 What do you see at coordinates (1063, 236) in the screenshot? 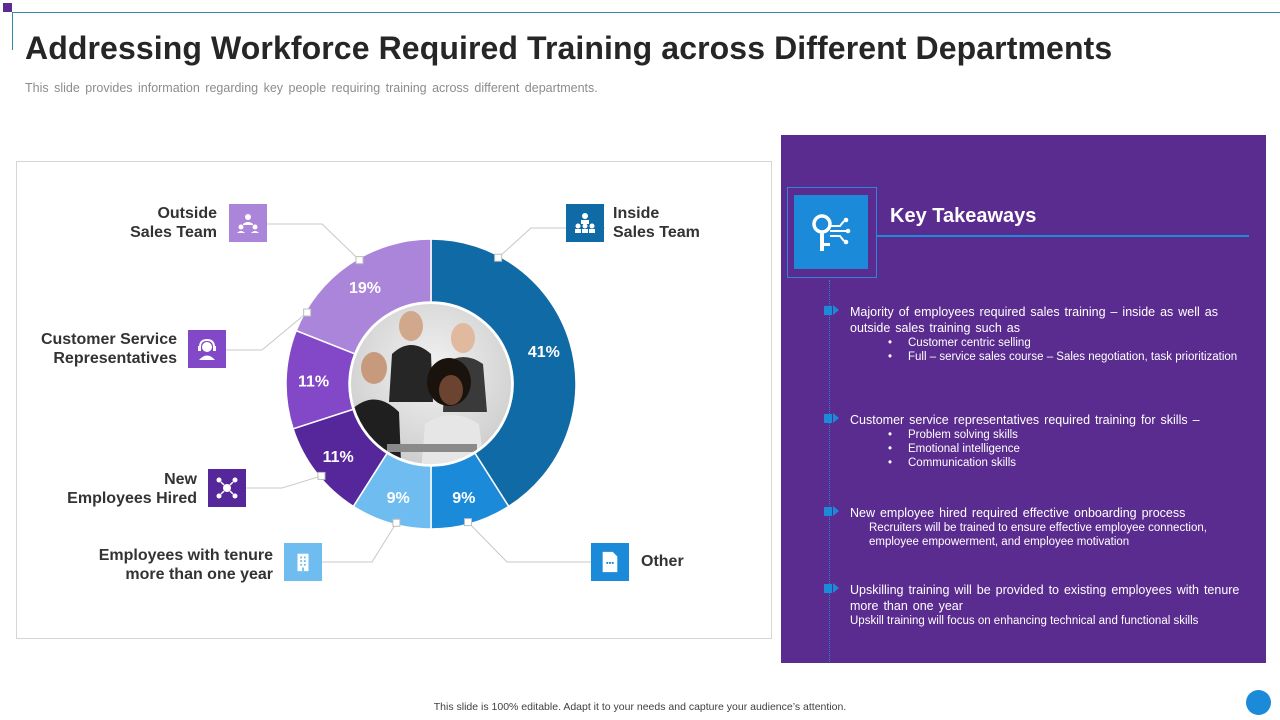
I see `key-takeaways-rule` at bounding box center [1063, 236].